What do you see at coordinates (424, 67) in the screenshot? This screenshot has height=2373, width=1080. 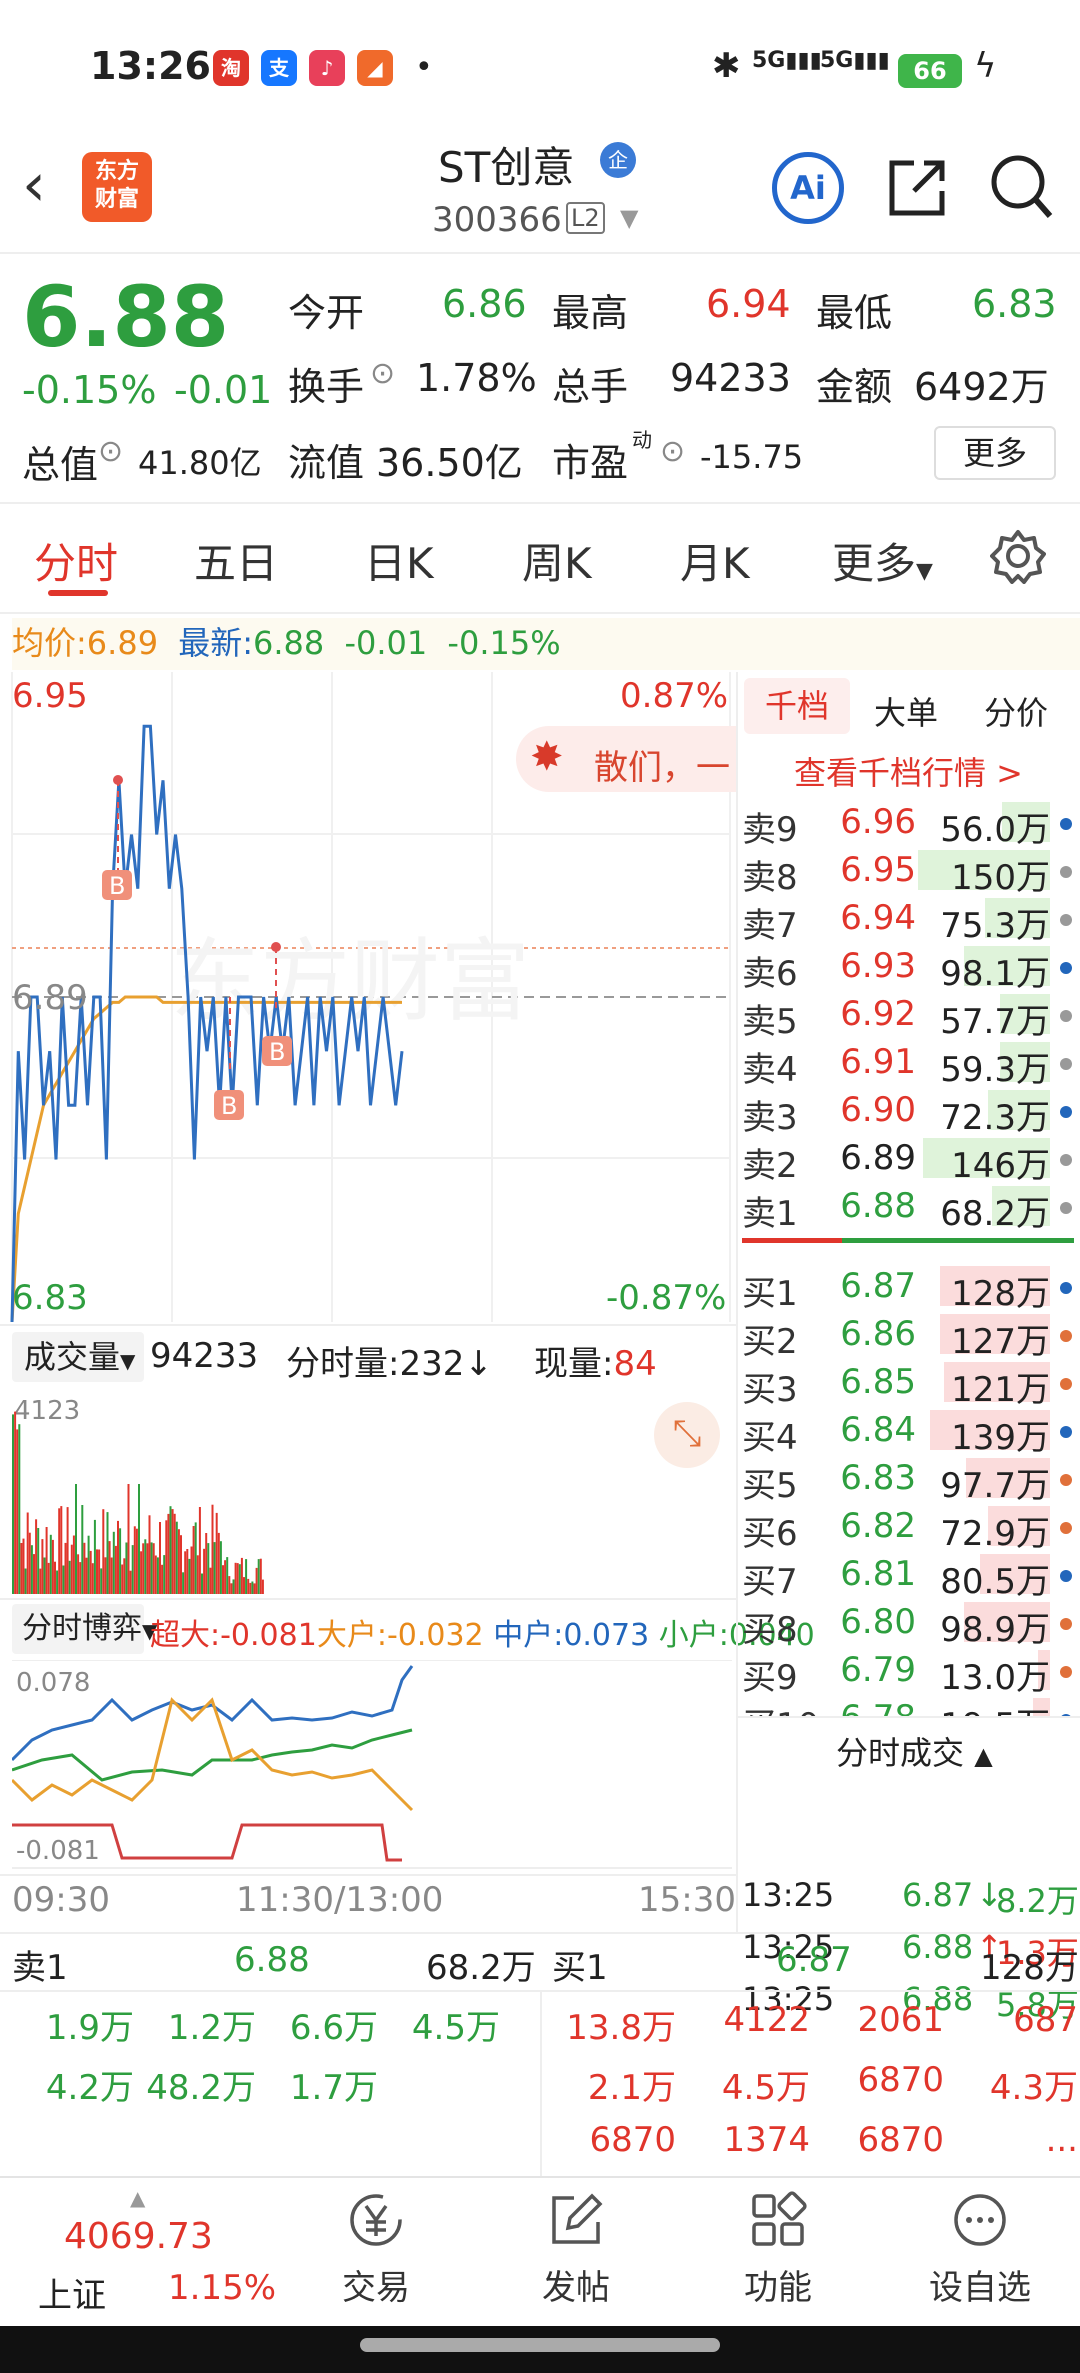 I see `more-notifications-icon: •` at bounding box center [424, 67].